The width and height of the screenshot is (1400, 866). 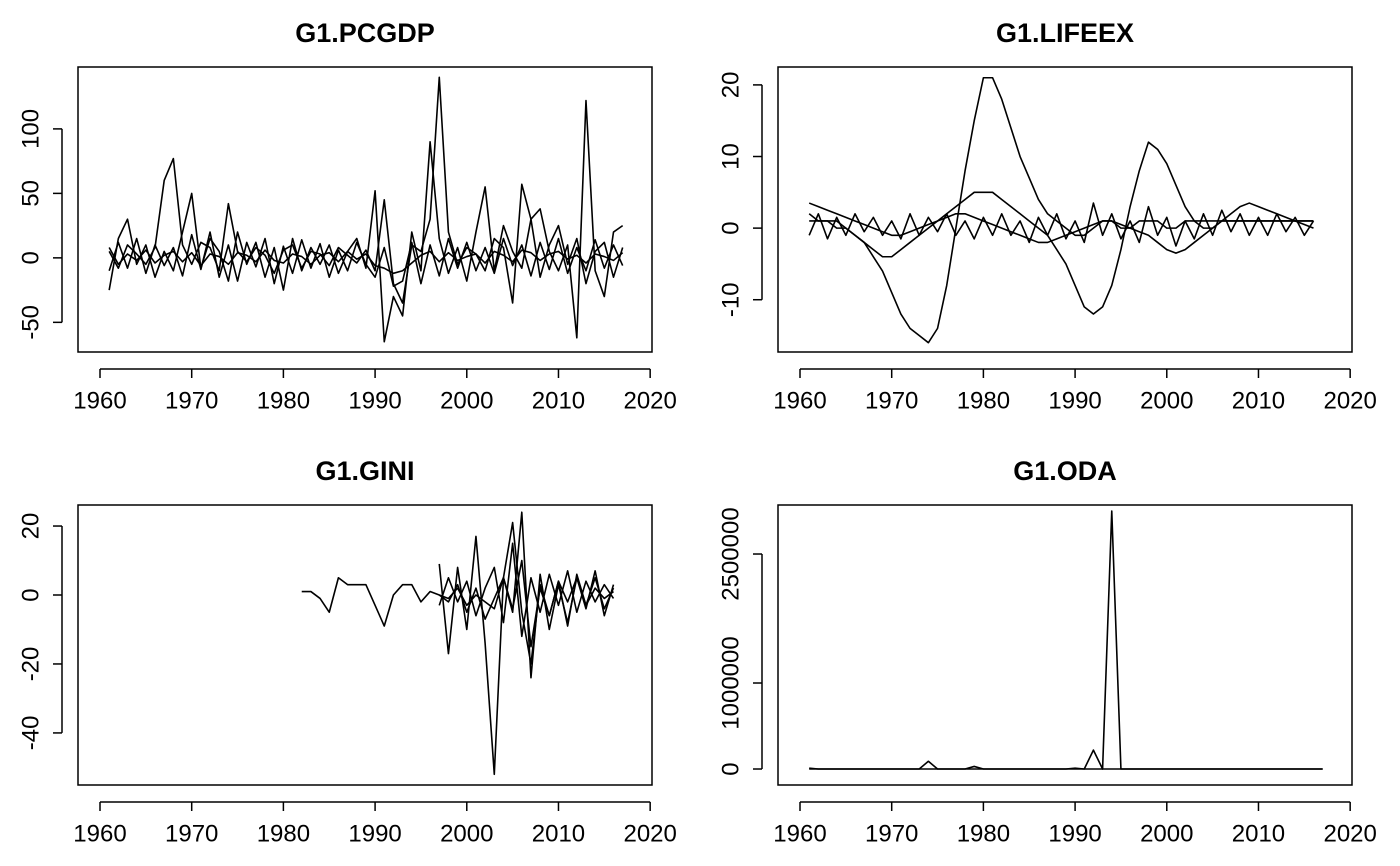 I want to click on y-tick-label: -50, so click(x=30, y=322).